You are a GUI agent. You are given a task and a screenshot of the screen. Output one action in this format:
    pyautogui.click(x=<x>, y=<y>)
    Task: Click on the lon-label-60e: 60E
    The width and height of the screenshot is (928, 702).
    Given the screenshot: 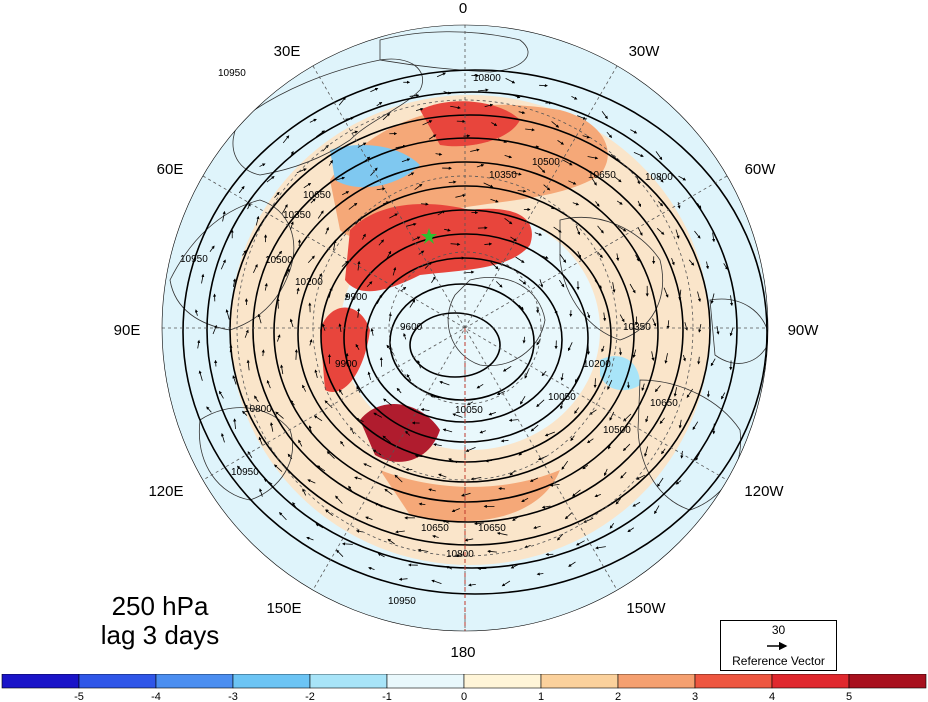 What is the action you would take?
    pyautogui.click(x=170, y=169)
    